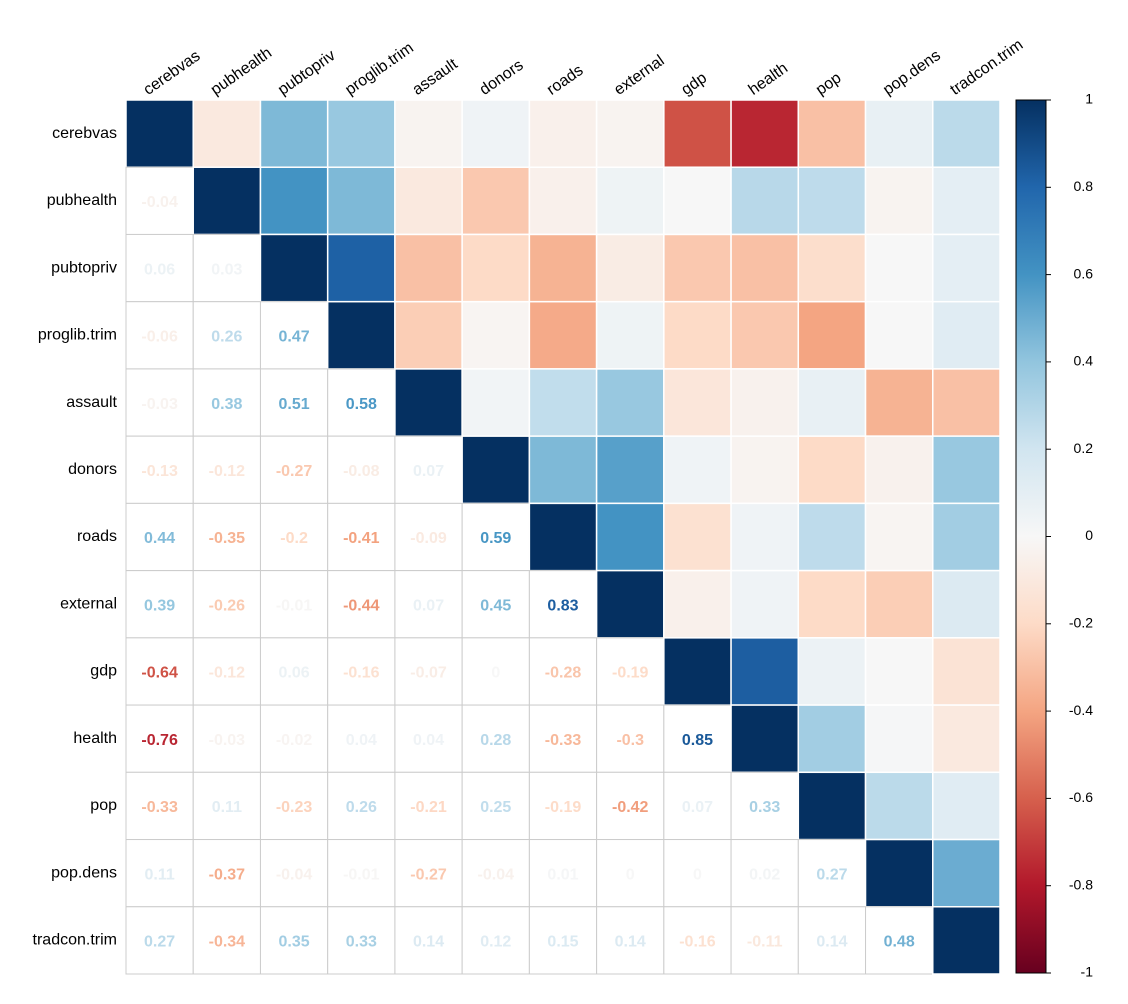  Describe the element at coordinates (502, 78) in the screenshot. I see `column-label: donors` at that location.